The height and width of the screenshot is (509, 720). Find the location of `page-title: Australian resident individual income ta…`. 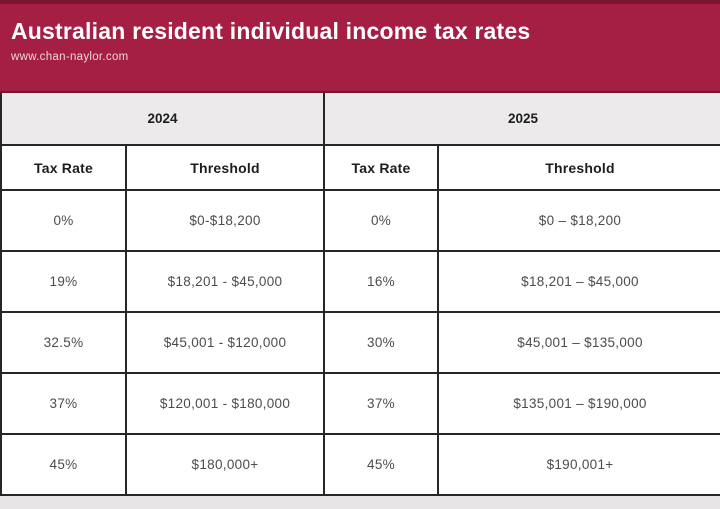

page-title: Australian resident individual income ta… is located at coordinates (271, 31).